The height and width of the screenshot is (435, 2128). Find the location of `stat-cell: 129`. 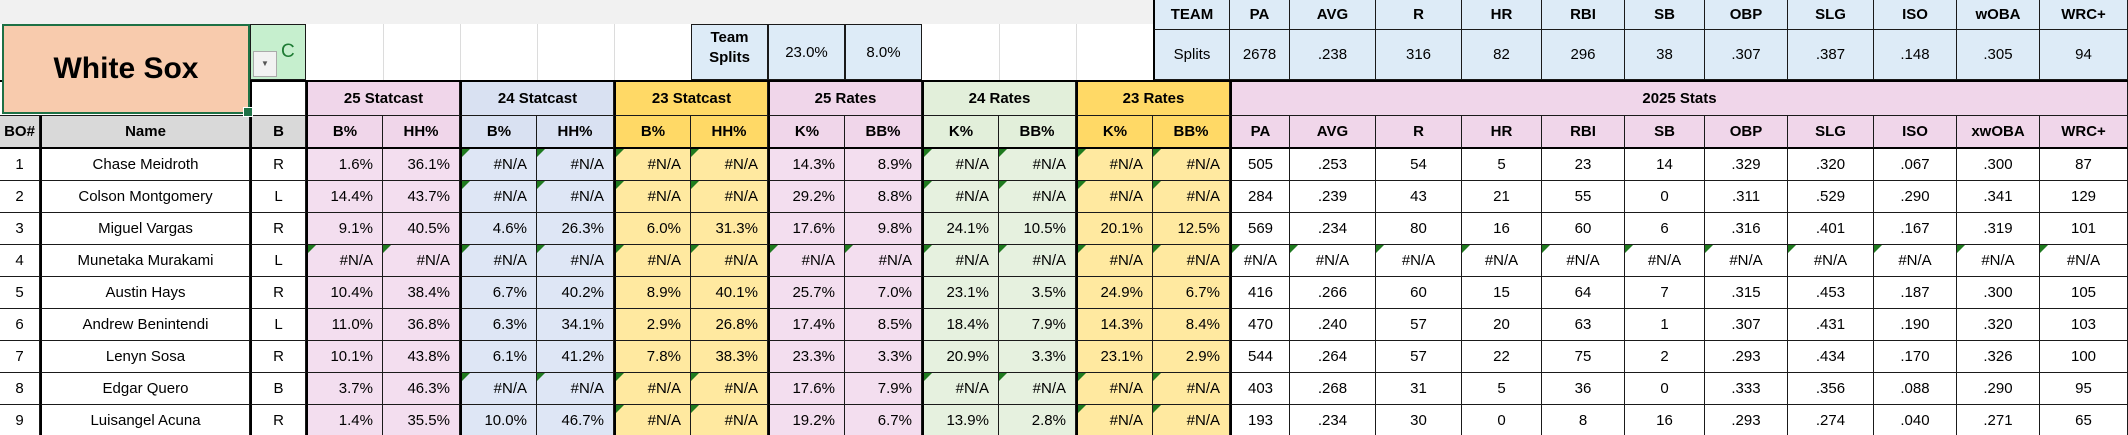

stat-cell: 129 is located at coordinates (2084, 197).